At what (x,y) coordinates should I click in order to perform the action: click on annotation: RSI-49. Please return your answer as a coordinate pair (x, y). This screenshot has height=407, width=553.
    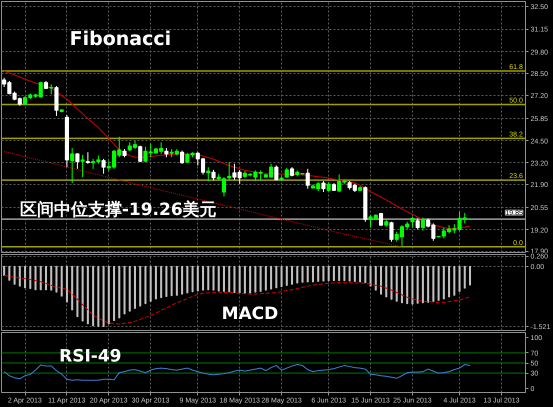
    Looking at the image, I should click on (90, 356).